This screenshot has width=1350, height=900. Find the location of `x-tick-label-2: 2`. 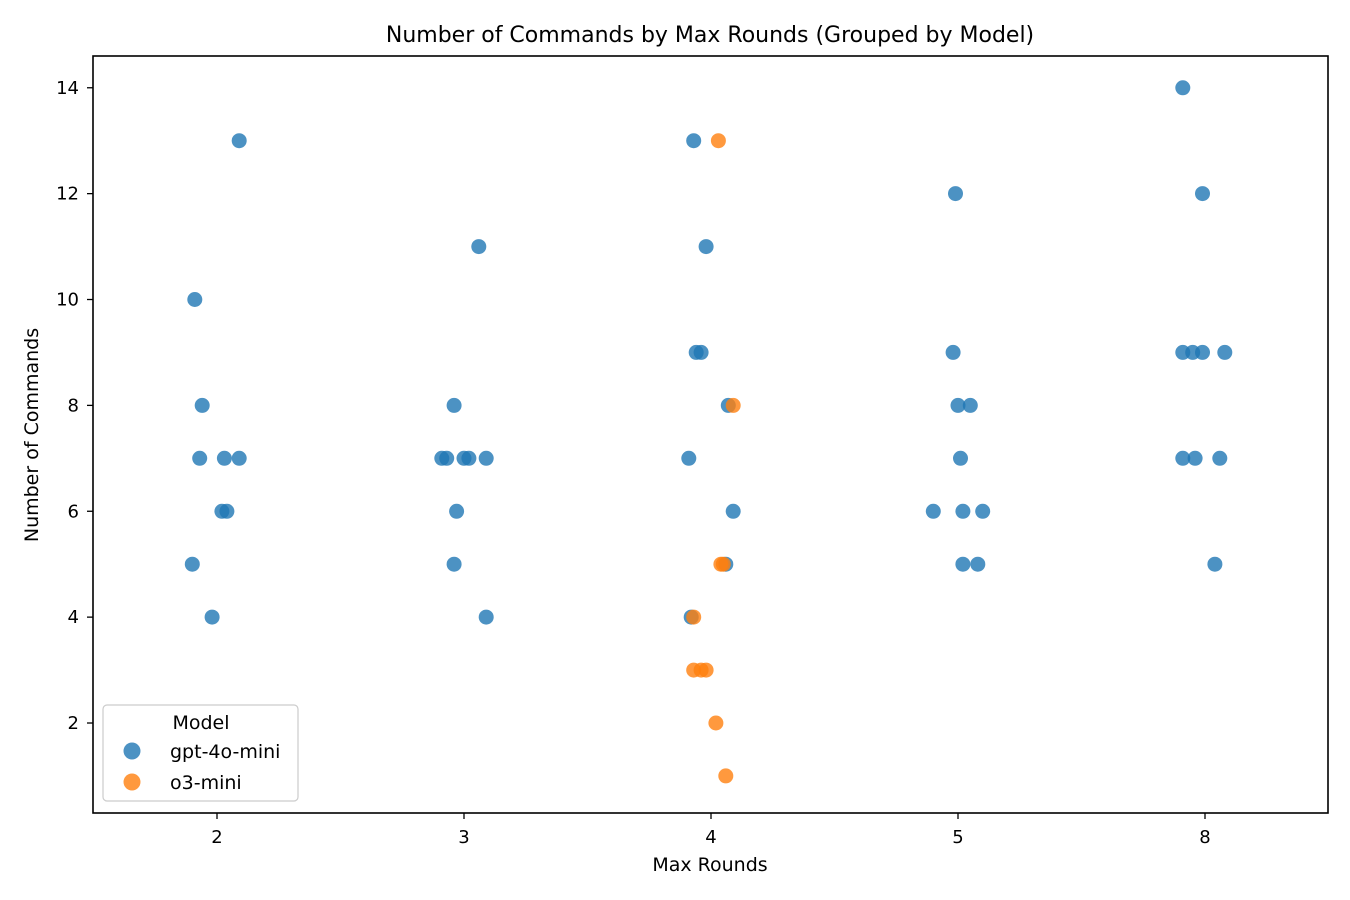

x-tick-label-2: 2 is located at coordinates (216, 837).